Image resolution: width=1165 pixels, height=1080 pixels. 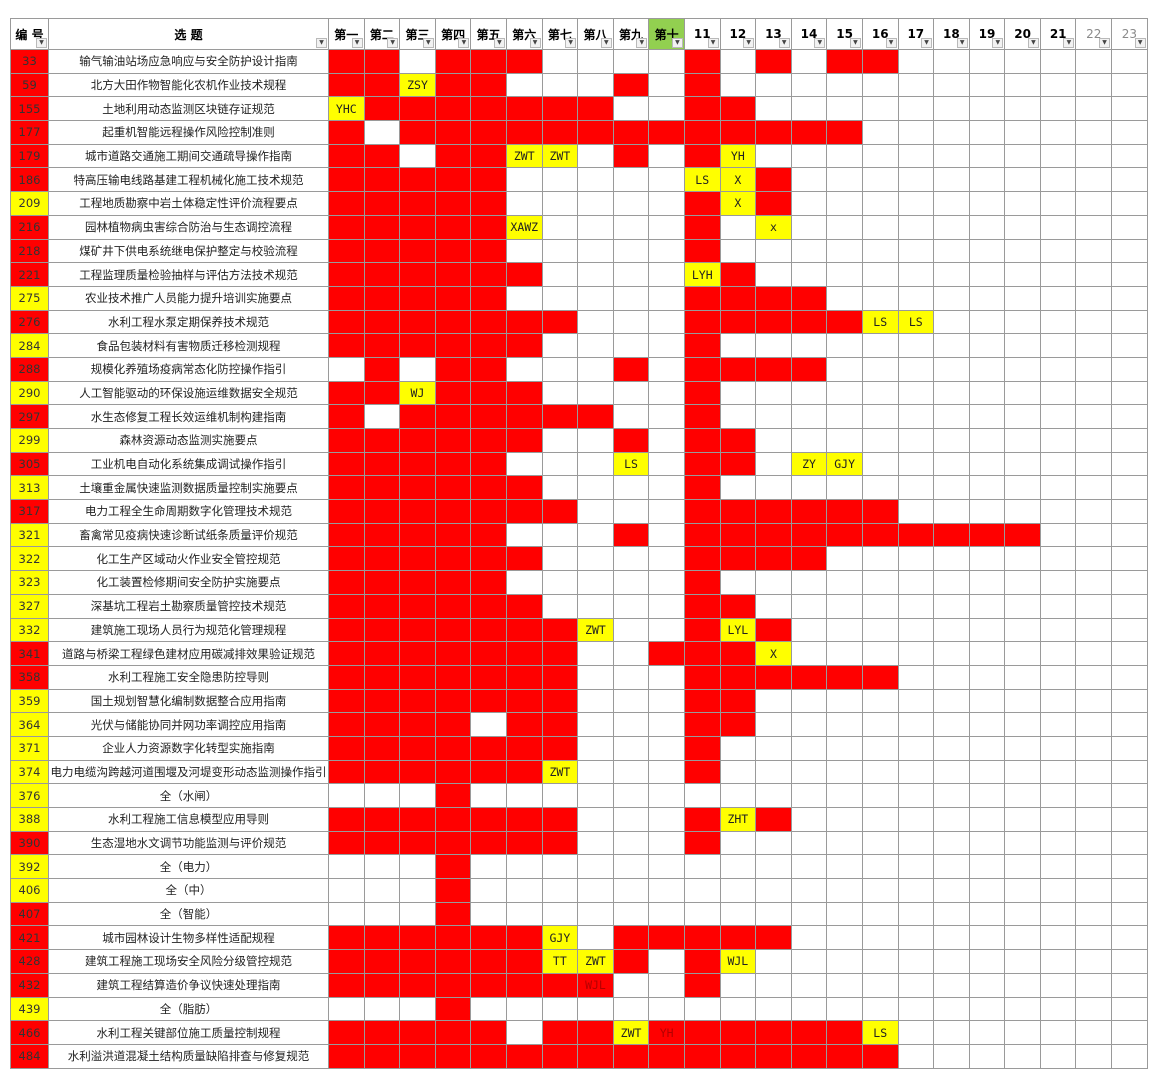 I want to click on row-id-cell: 392, so click(x=29, y=867).